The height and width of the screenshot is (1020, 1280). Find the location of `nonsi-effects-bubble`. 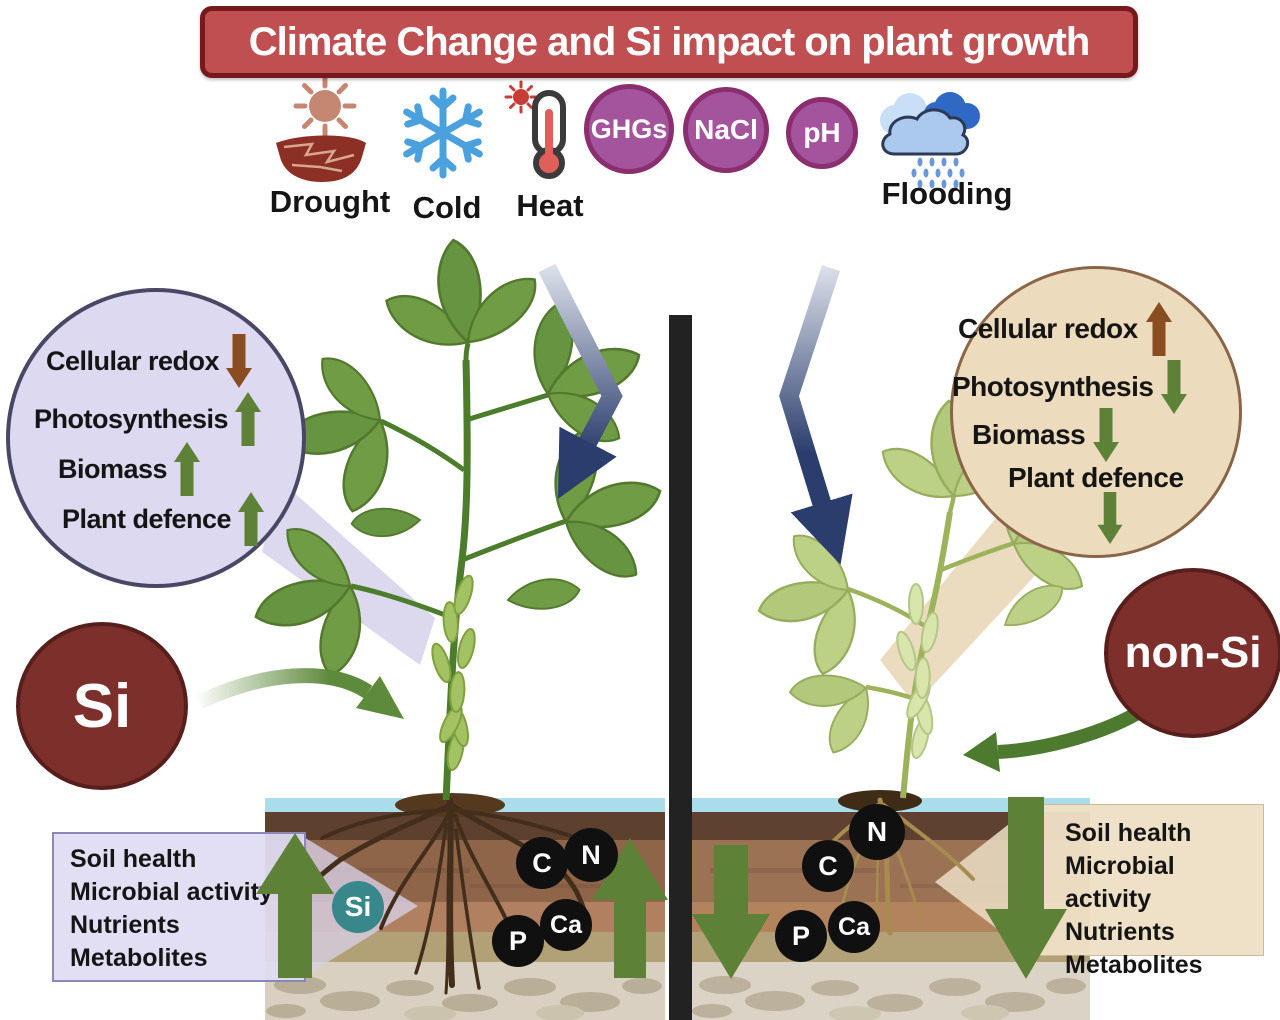

nonsi-effects-bubble is located at coordinates (1096, 412).